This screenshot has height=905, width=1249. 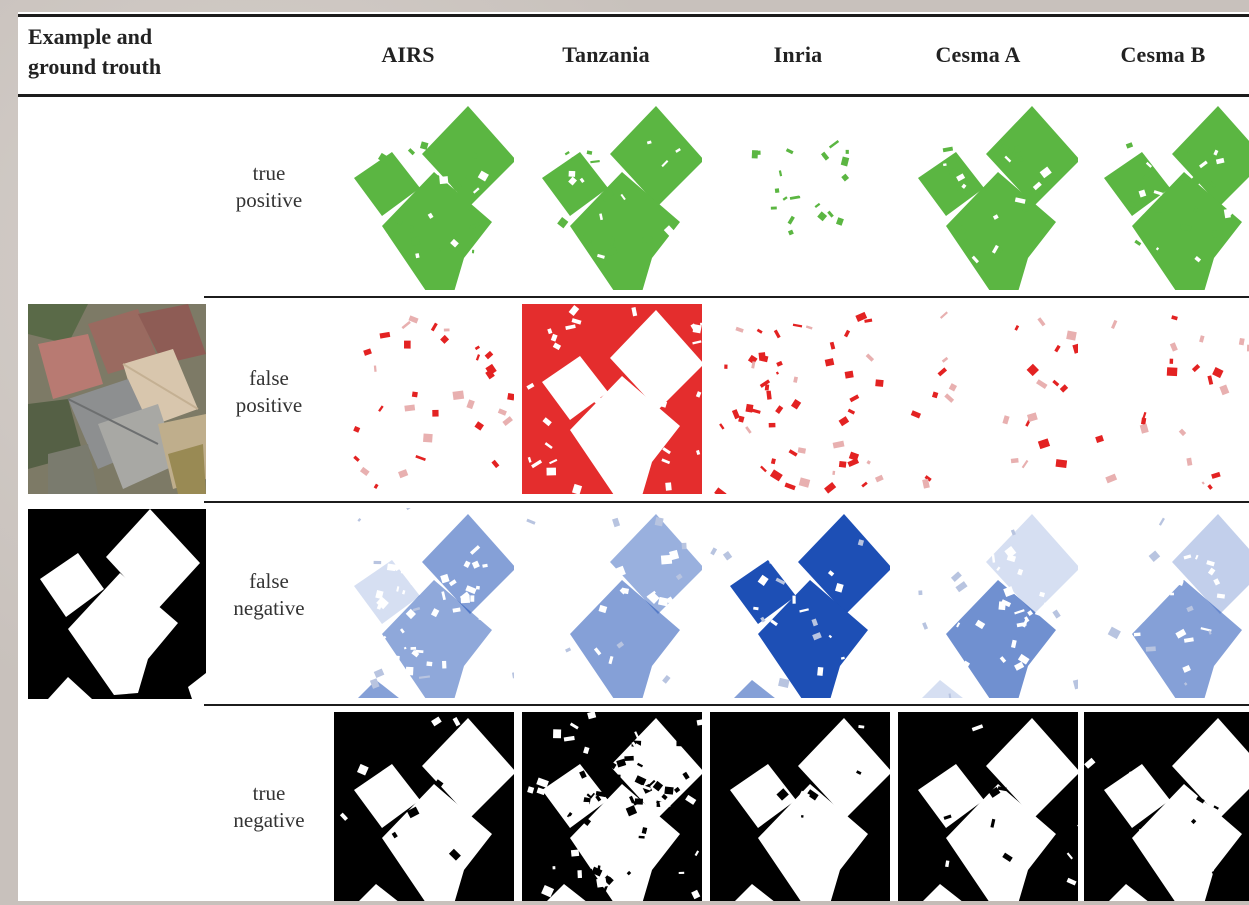 What do you see at coordinates (269, 807) in the screenshot?
I see `row-label-true-negative: true negative` at bounding box center [269, 807].